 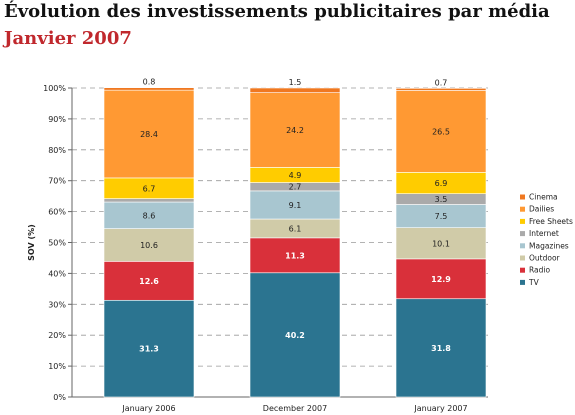 I want to click on legend-label: TV, so click(x=534, y=282).